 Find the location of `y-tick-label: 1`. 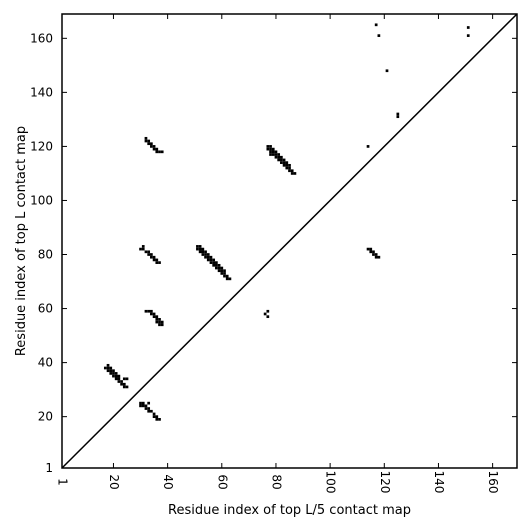

y-tick-label: 1 is located at coordinates (49, 468).